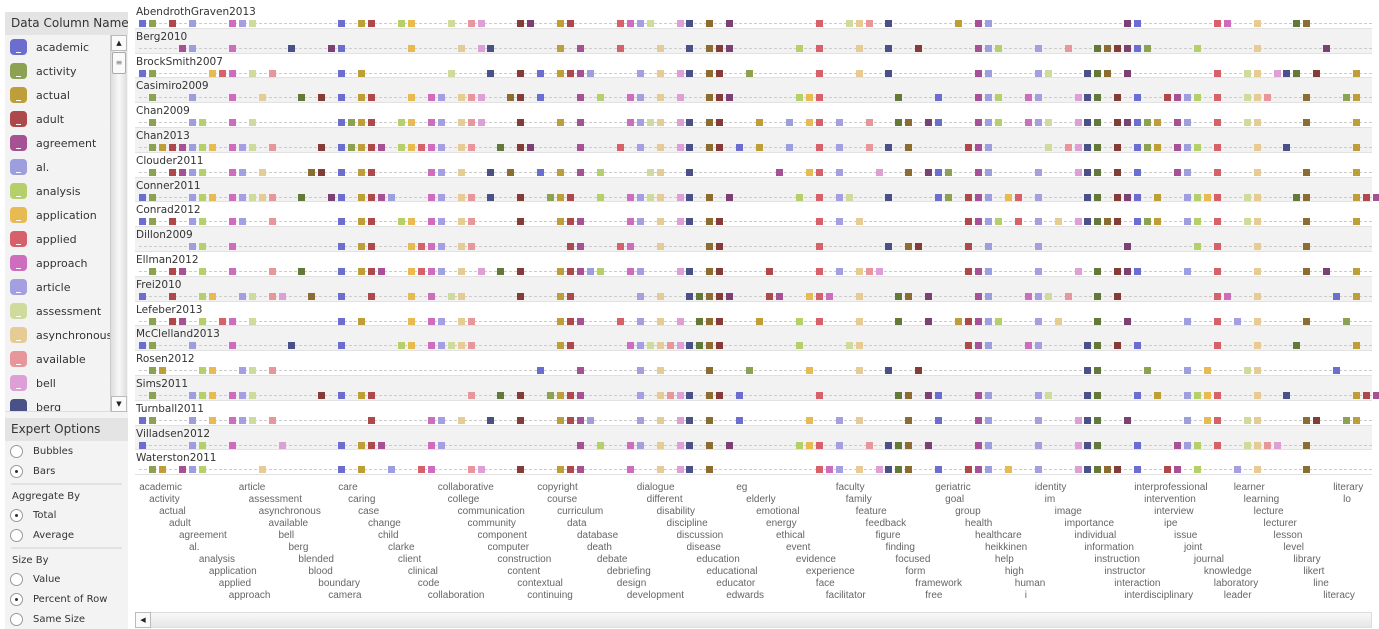 The image size is (1379, 629). Describe the element at coordinates (66, 359) in the screenshot. I see `legend-item-available: available` at that location.